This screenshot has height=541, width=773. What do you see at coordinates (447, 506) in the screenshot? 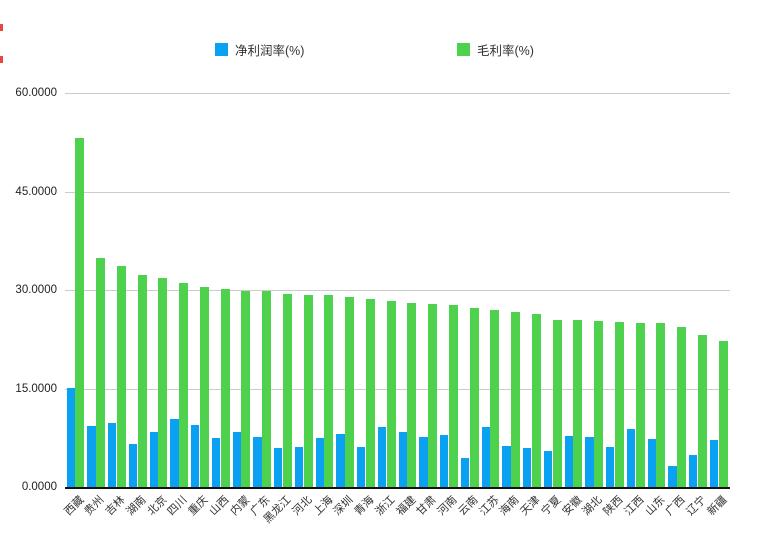
I see `x-tick-label: 河南` at bounding box center [447, 506].